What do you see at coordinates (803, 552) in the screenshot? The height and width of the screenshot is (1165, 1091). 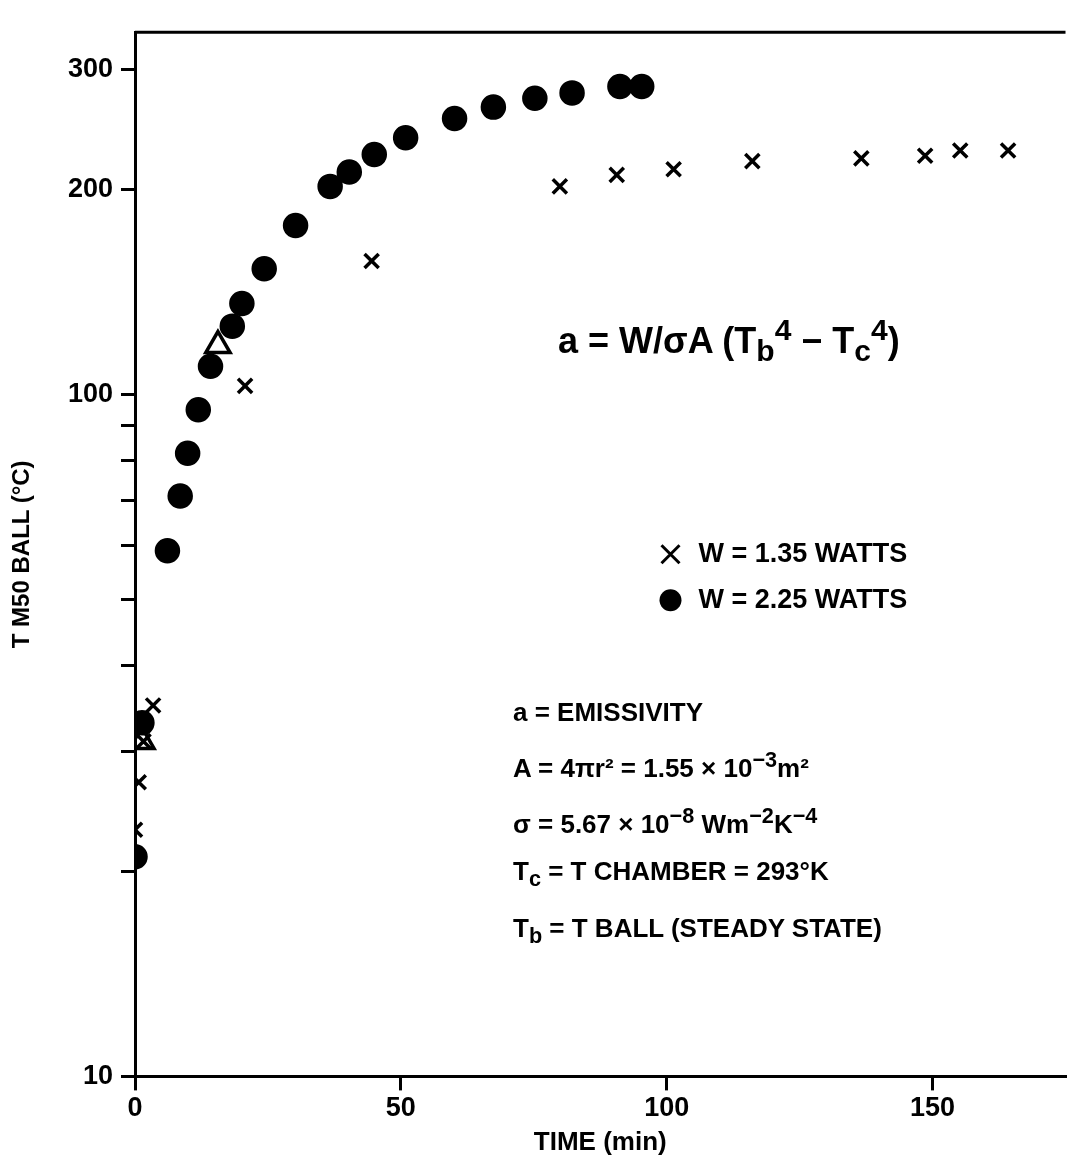 I see `legend-label: W = 1.35 WATTS` at bounding box center [803, 552].